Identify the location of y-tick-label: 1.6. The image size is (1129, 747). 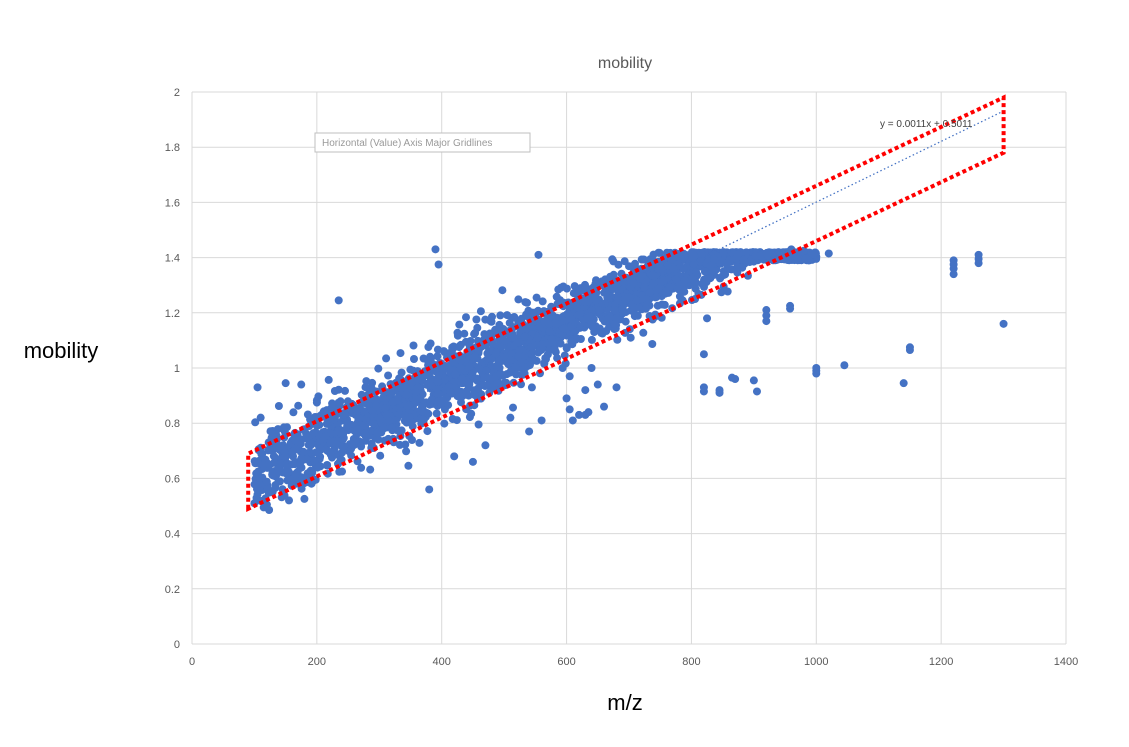
(172, 203).